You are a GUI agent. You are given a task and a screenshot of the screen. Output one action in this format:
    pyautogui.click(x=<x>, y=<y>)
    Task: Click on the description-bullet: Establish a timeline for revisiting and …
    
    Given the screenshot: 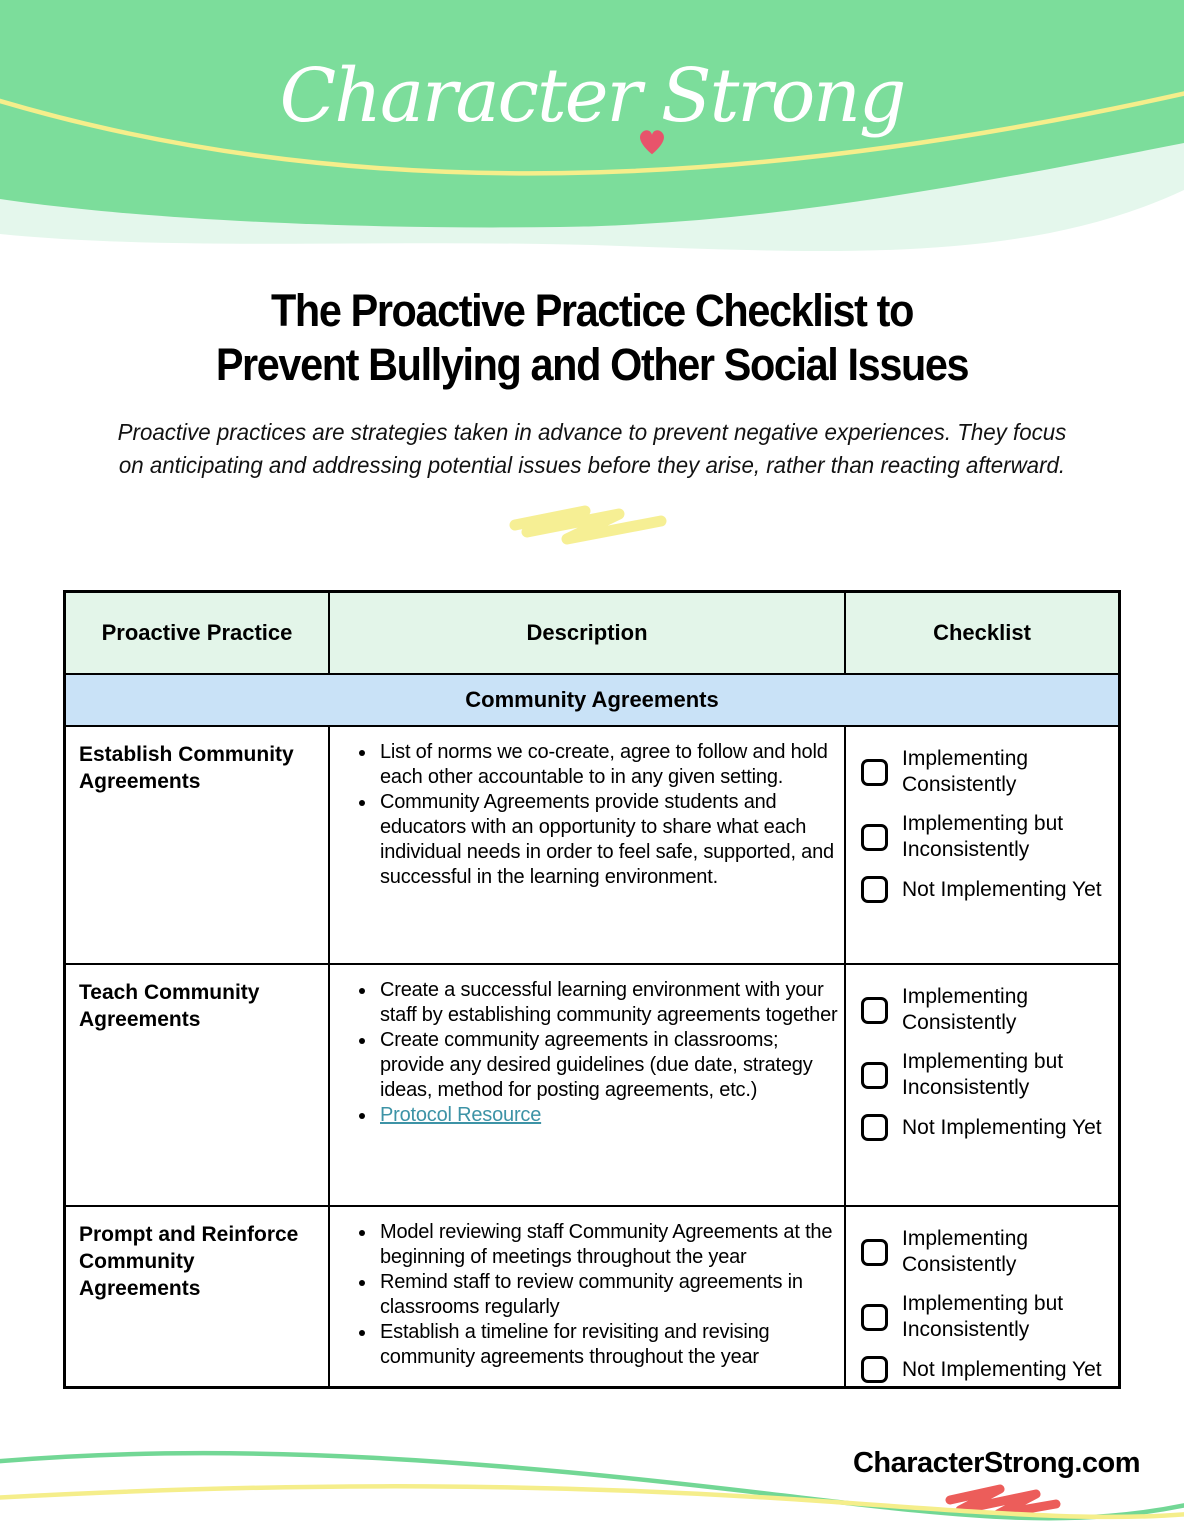 What is the action you would take?
    pyautogui.click(x=607, y=1345)
    